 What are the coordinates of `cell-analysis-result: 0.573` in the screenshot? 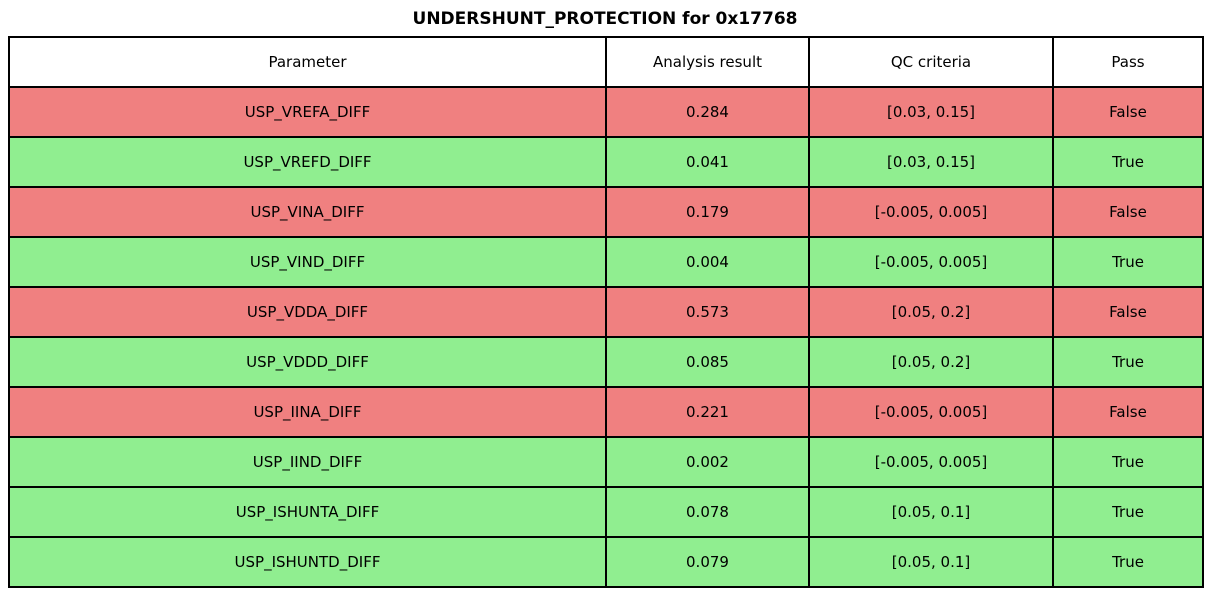 It's located at (707, 312).